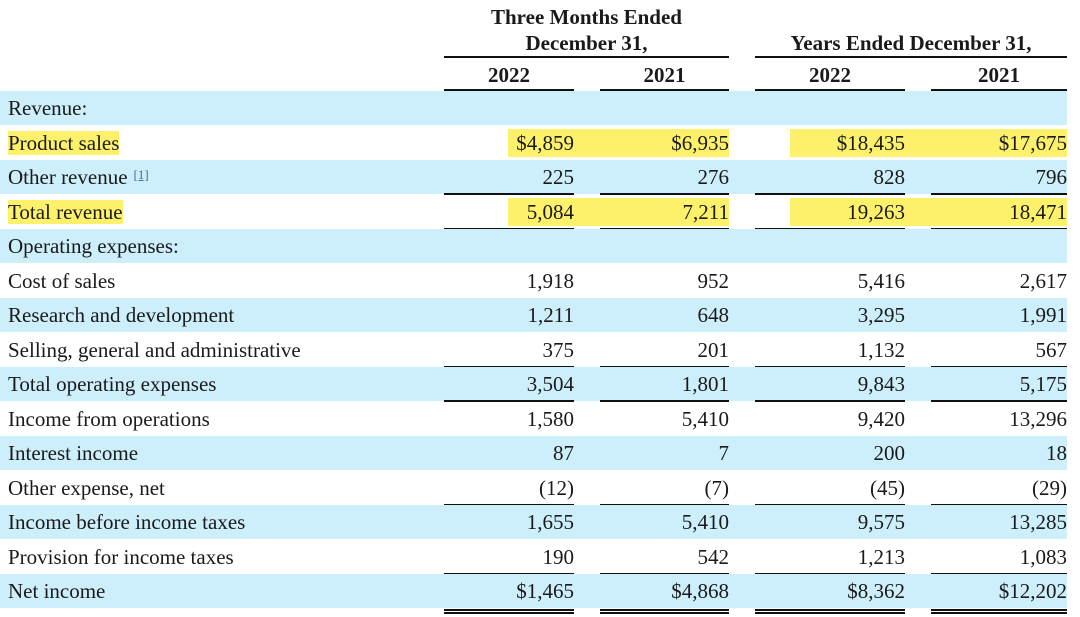  What do you see at coordinates (881, 280) in the screenshot?
I see `value-cell: 5,416` at bounding box center [881, 280].